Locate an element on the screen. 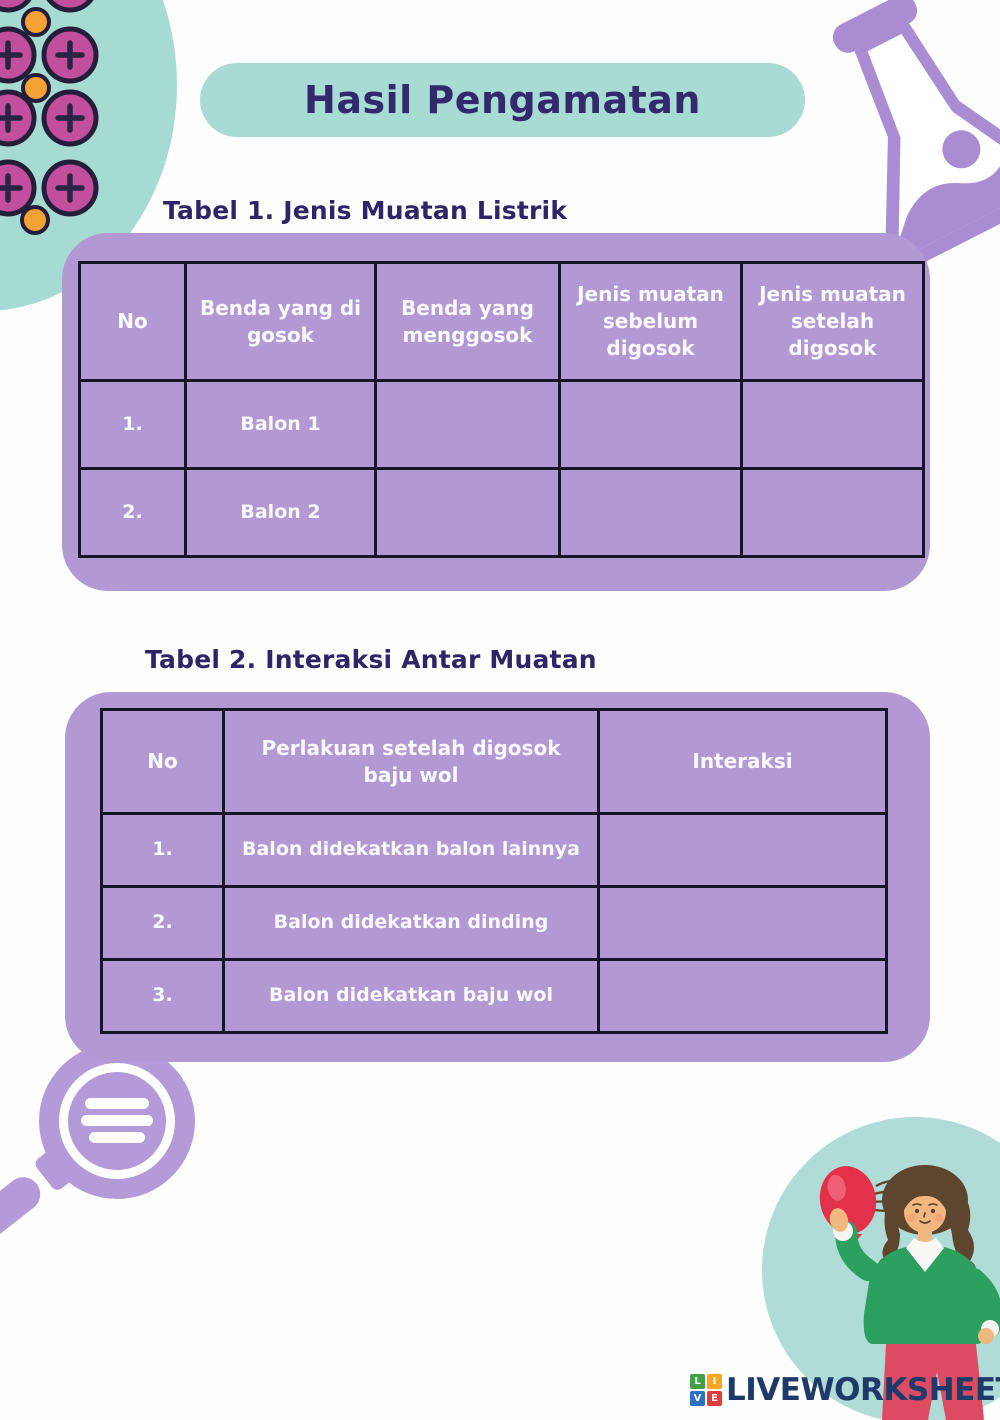  logo-tile: E is located at coordinates (714, 1398).